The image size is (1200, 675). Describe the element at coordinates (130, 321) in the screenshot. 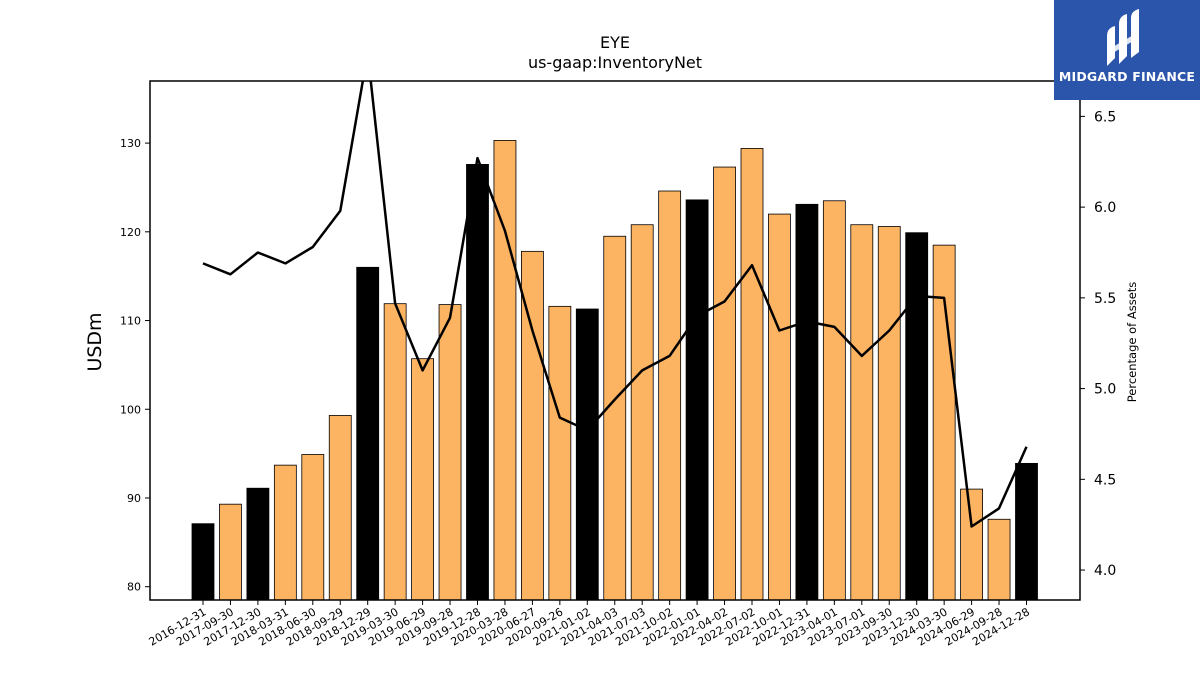

I see `y-tick-left-label: 110` at that location.